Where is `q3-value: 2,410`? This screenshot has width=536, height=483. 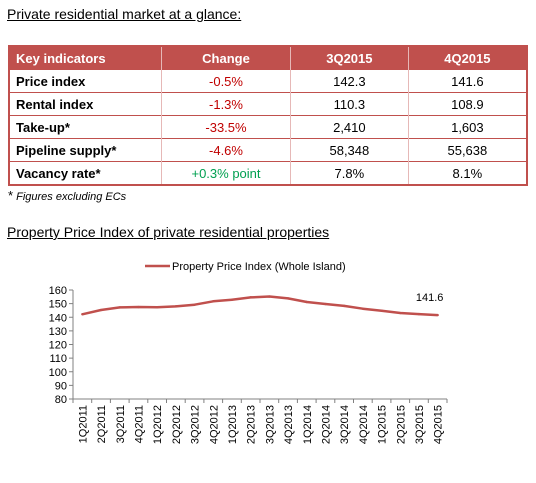 q3-value: 2,410 is located at coordinates (349, 127).